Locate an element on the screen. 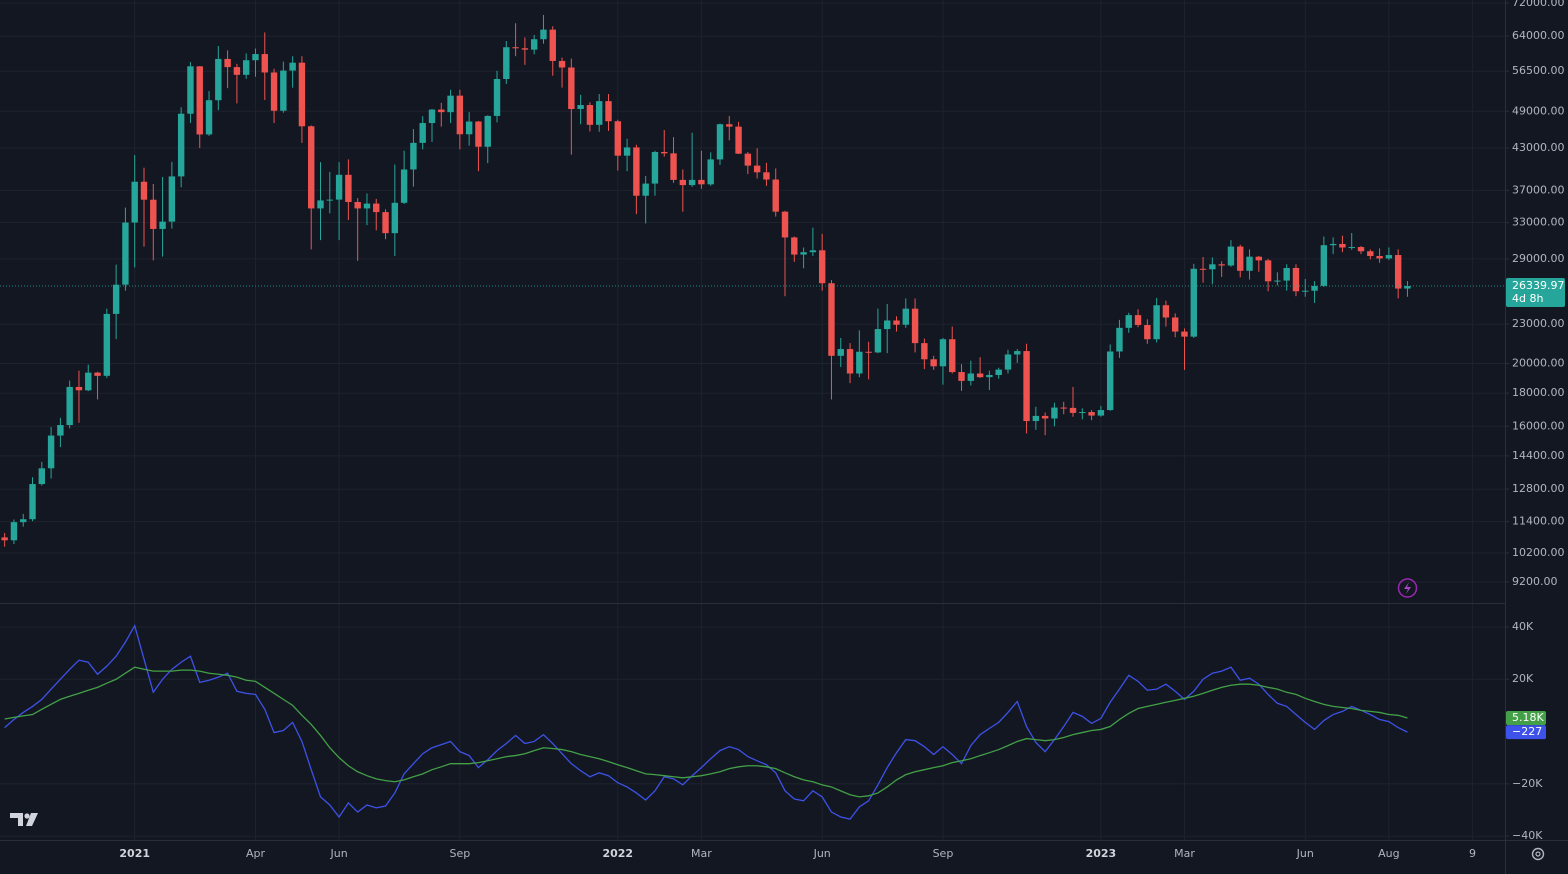 This screenshot has width=1568, height=874. settings-button is located at coordinates (1538, 854).